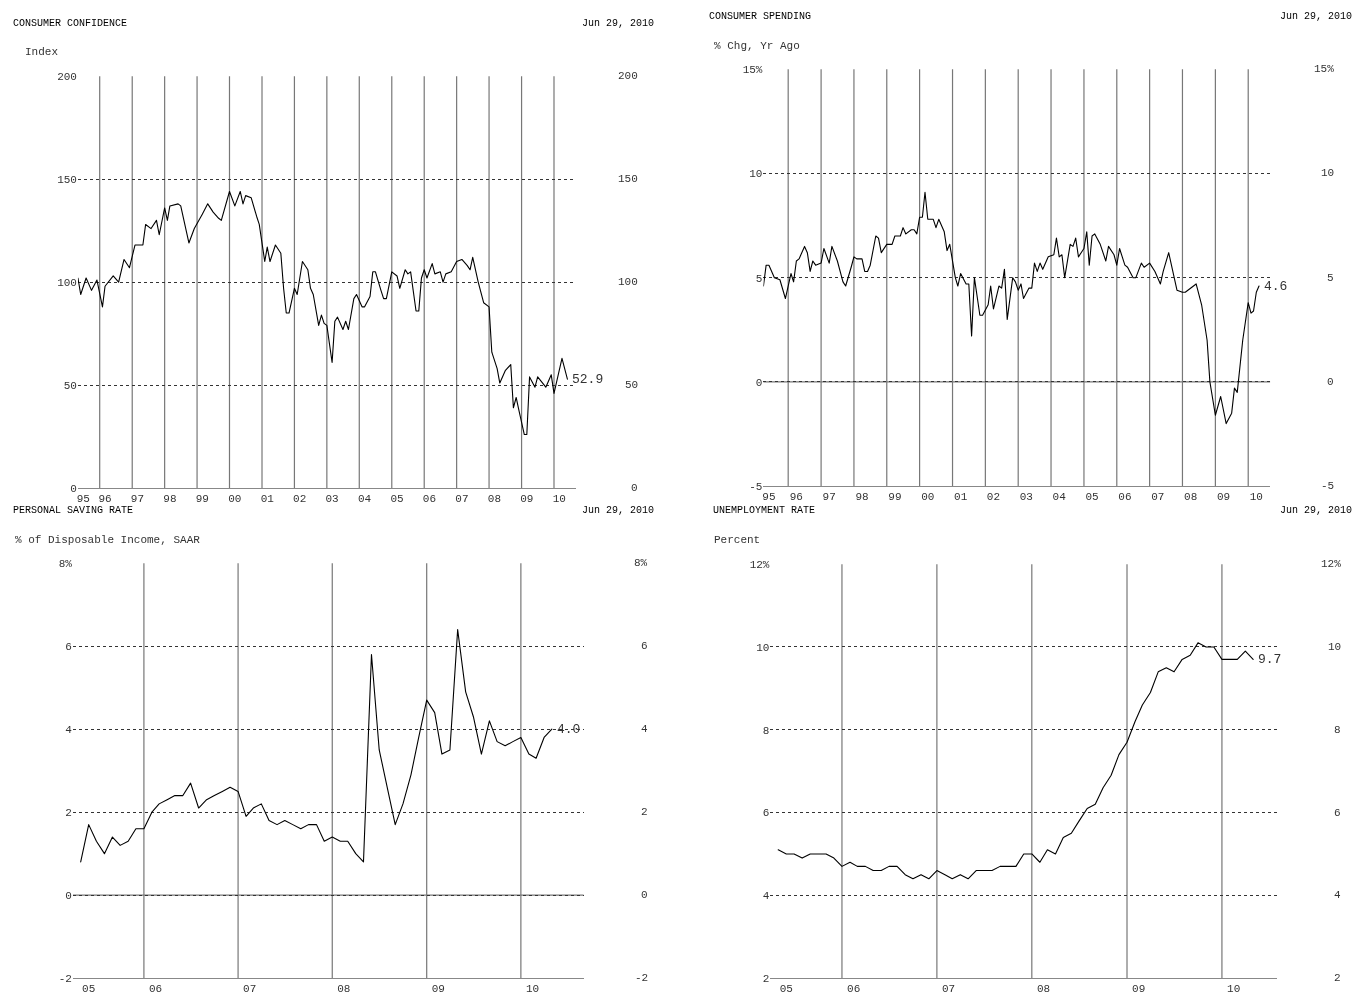 The height and width of the screenshot is (998, 1369). I want to click on annotation: 4.6, so click(1276, 286).